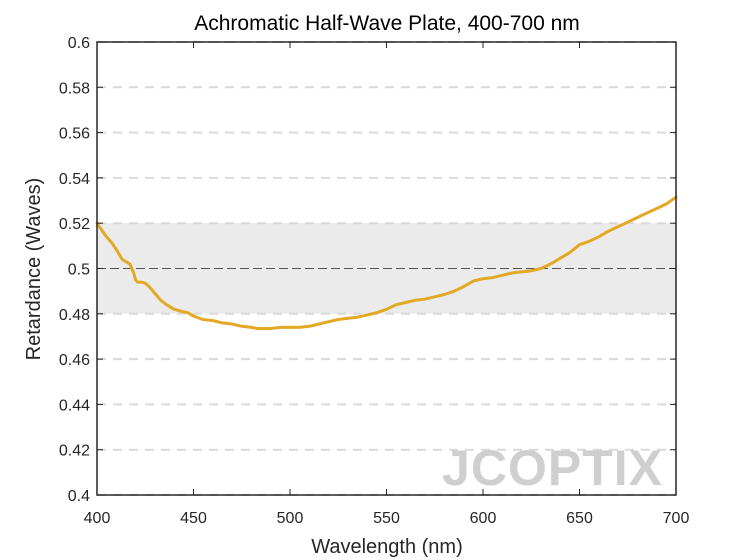 The width and height of the screenshot is (747, 560). Describe the element at coordinates (290, 518) in the screenshot. I see `x-tick-label-2: 500` at that location.